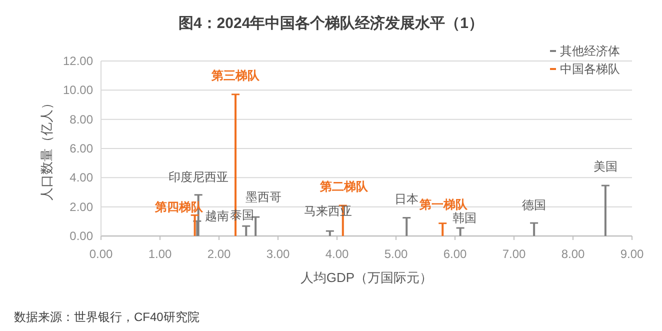 This screenshot has height=331, width=662. Describe the element at coordinates (443, 204) in the screenshot. I see `annotation: 第一梯队` at that location.